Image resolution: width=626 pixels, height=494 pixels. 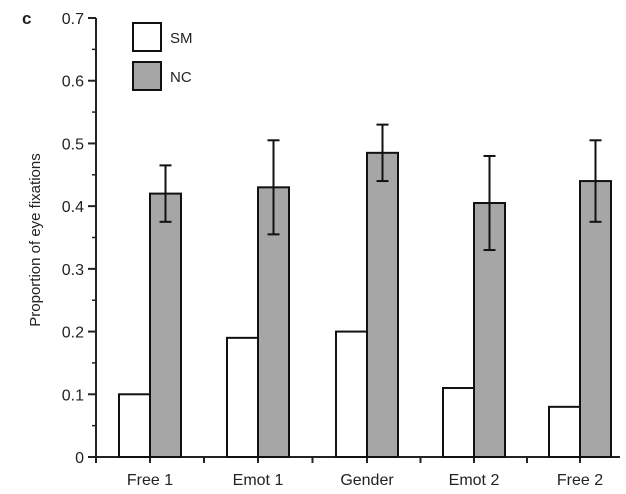 I want to click on legend-swatch-nc, so click(x=147, y=76).